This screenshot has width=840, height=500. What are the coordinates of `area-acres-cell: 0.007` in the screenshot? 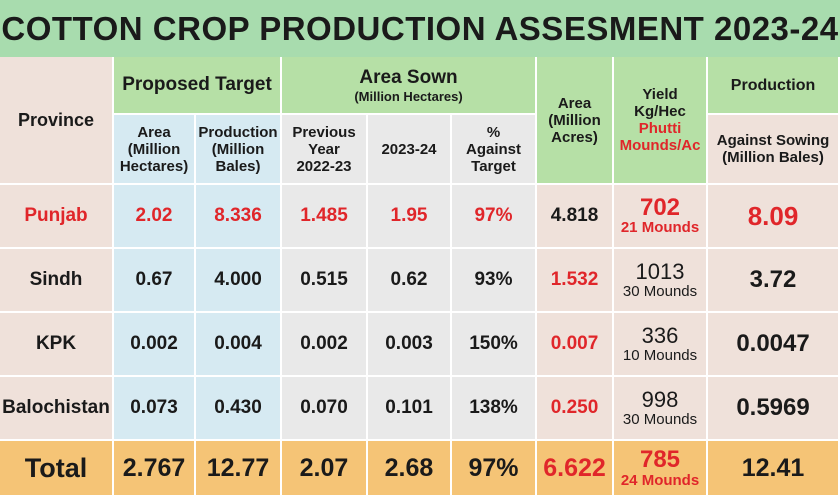 It's located at (576, 345).